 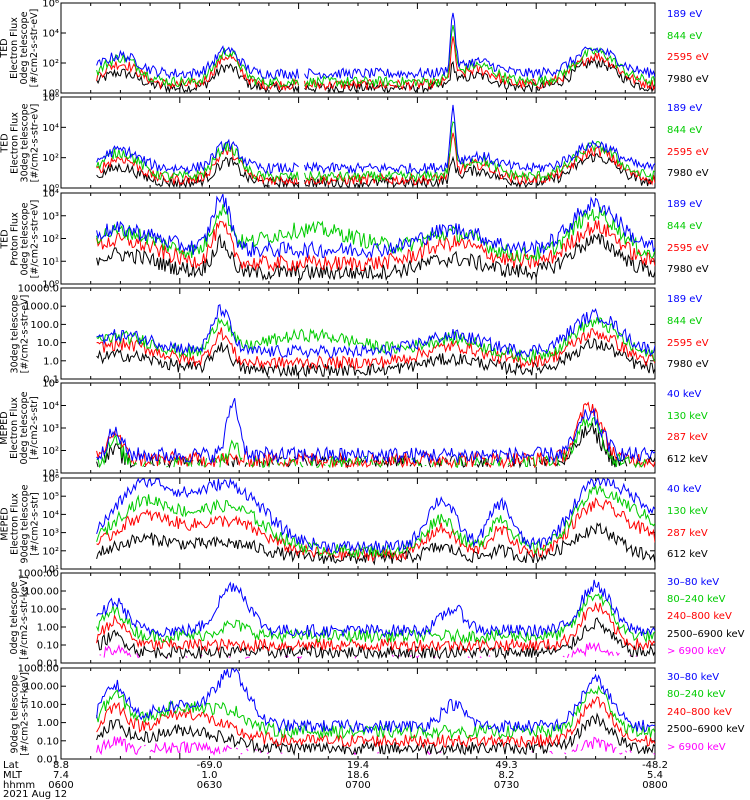 What do you see at coordinates (38, 574) in the screenshot?
I see `y-tick-label: 1000.00` at bounding box center [38, 574].